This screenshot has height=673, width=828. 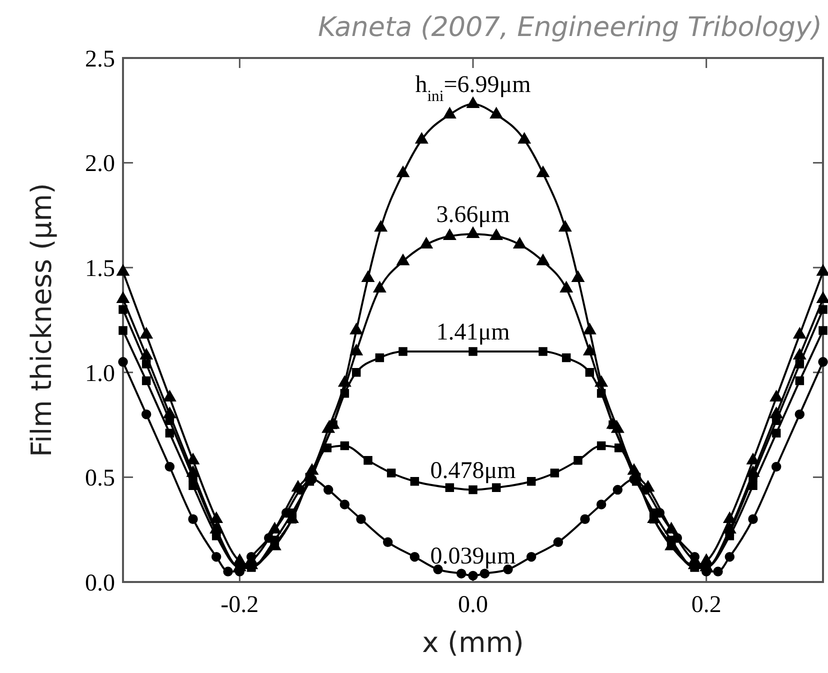 What do you see at coordinates (473, 605) in the screenshot?
I see `x-tick-label: 0.0` at bounding box center [473, 605].